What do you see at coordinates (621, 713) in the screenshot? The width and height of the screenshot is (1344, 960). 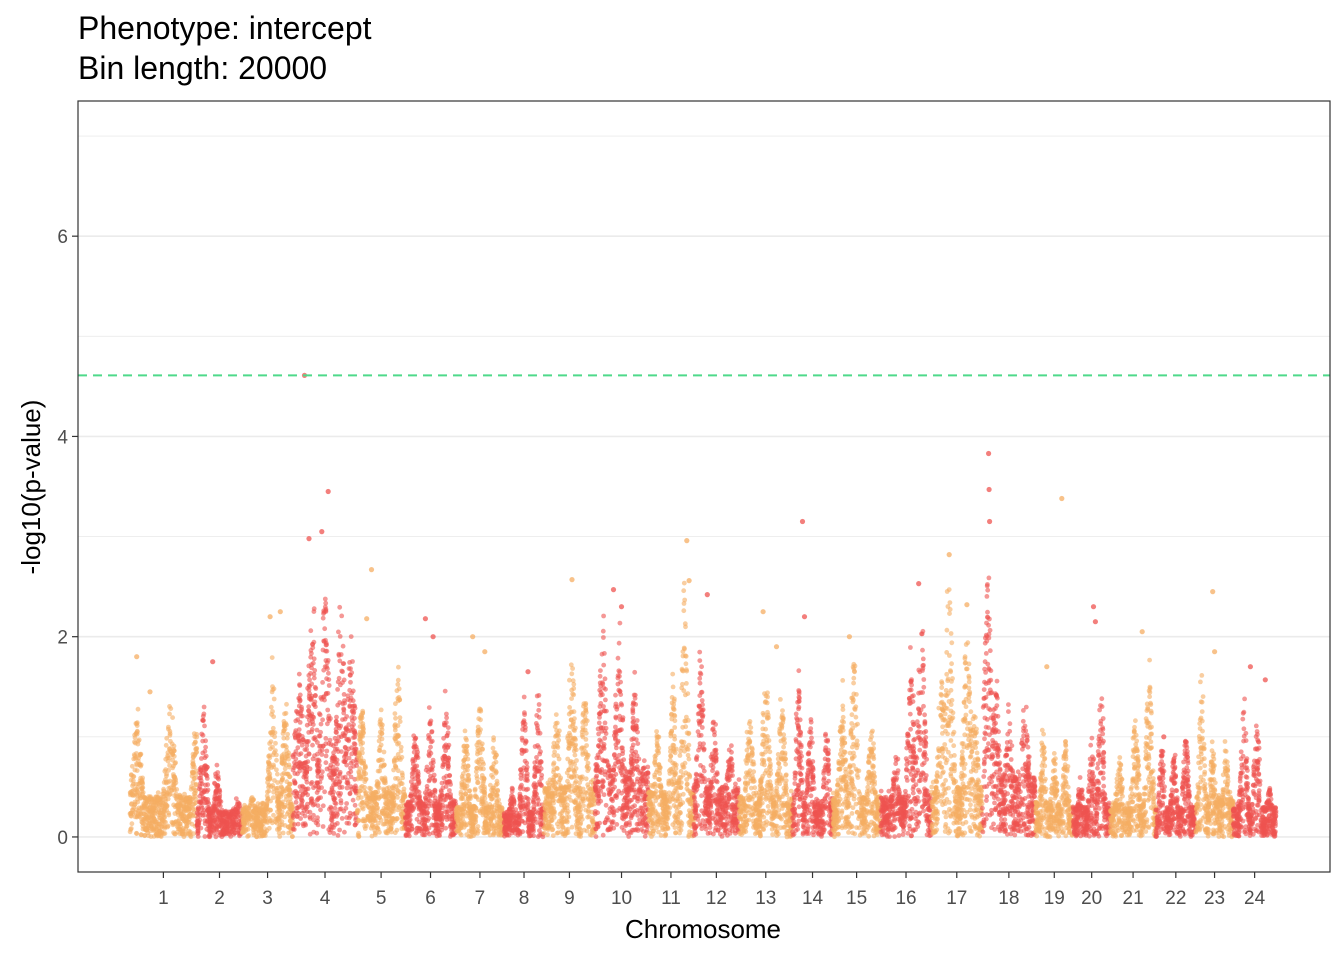 I see `chromosome-10-points` at bounding box center [621, 713].